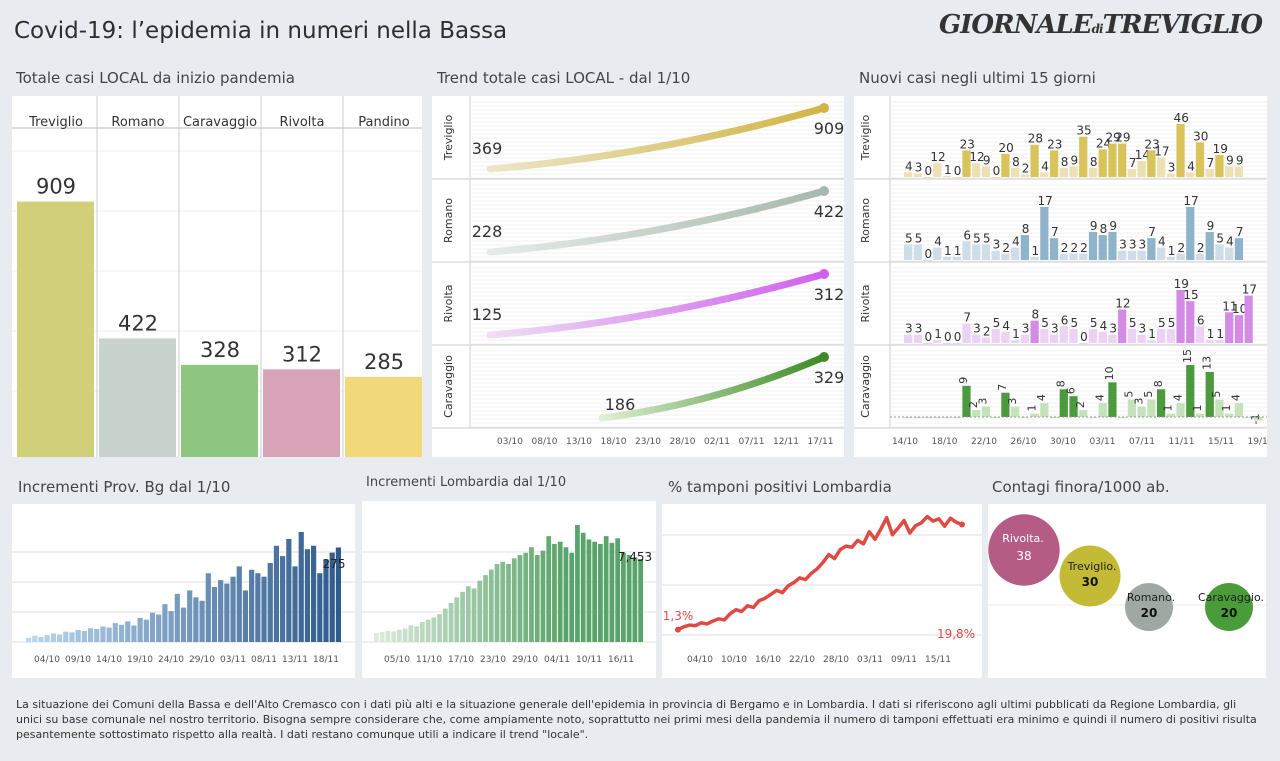 This screenshot has height=761, width=1280. I want to click on data-label: 9, so click(1211, 226).